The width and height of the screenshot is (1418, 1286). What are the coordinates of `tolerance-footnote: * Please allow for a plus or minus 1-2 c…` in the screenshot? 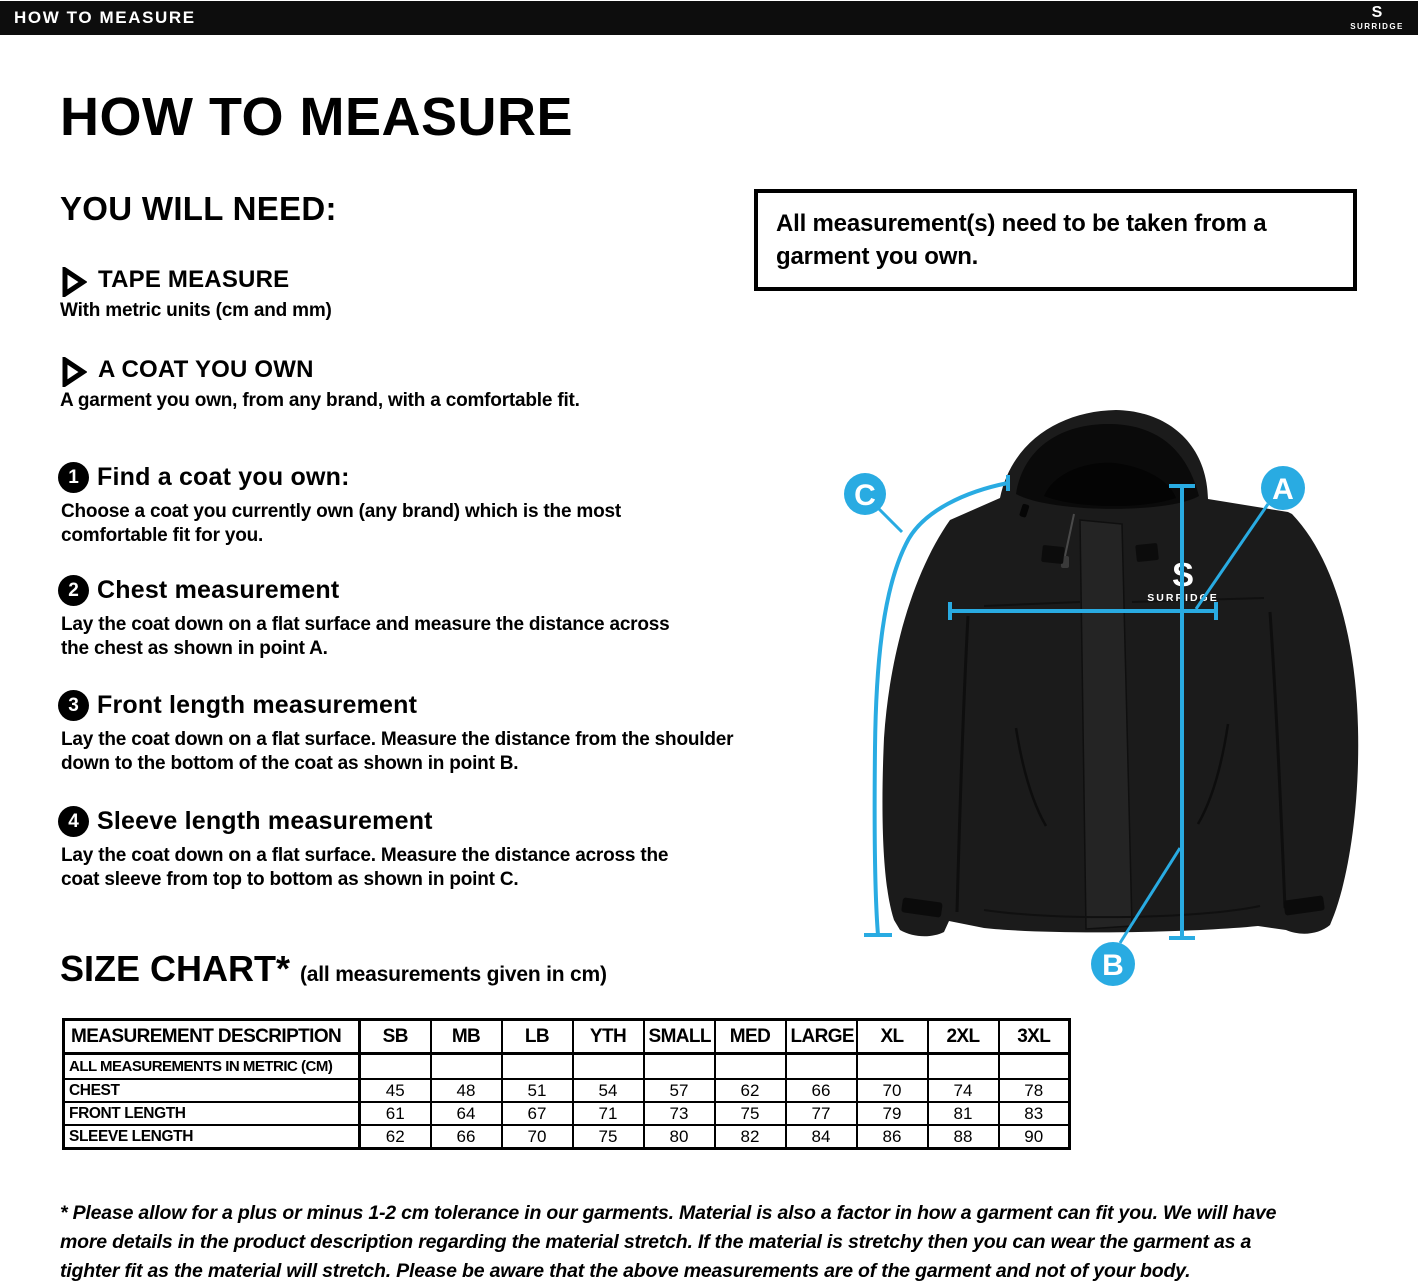 It's located at (668, 1242).